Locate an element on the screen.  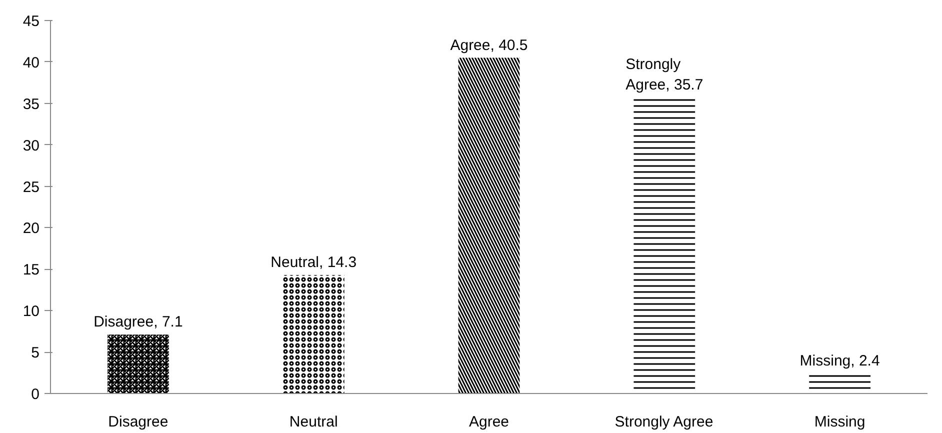
y-tick-label: 0 is located at coordinates (35, 394).